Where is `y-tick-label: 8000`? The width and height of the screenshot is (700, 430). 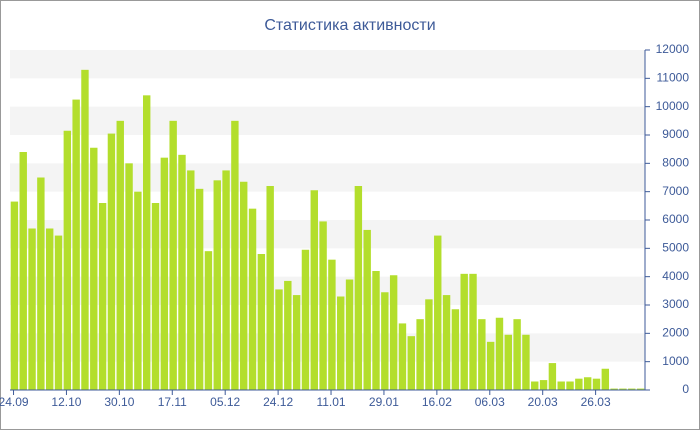
y-tick-label: 8000 is located at coordinates (675, 163).